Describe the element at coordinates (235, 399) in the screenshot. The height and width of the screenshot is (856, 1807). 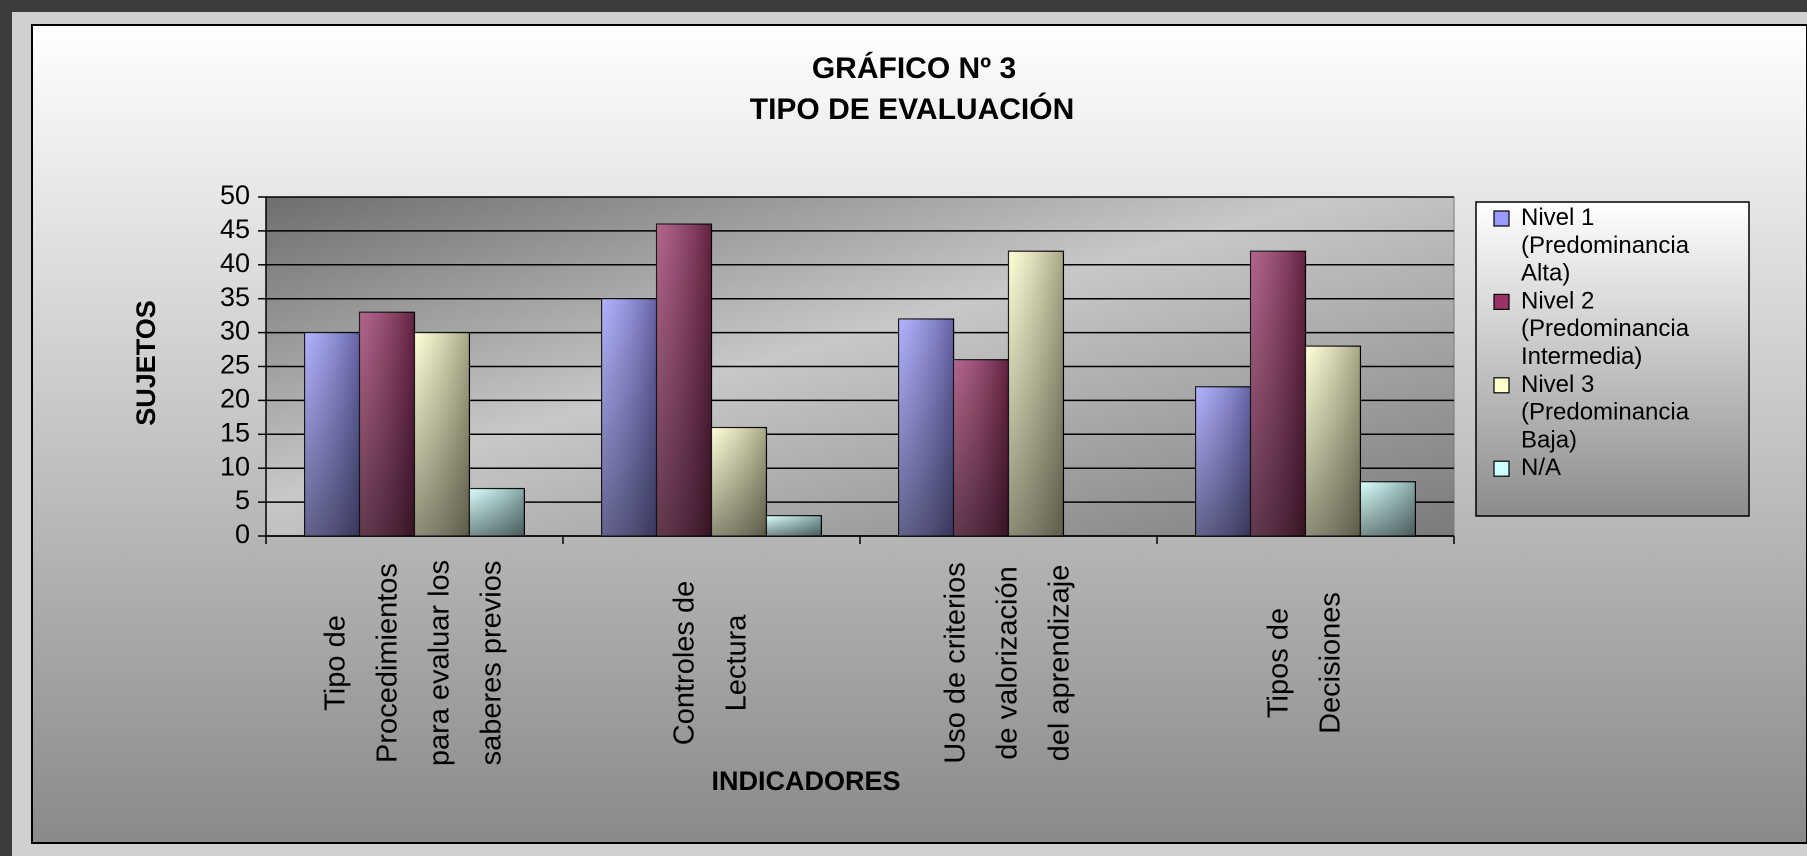
I see `y-tick-label: 20` at that location.